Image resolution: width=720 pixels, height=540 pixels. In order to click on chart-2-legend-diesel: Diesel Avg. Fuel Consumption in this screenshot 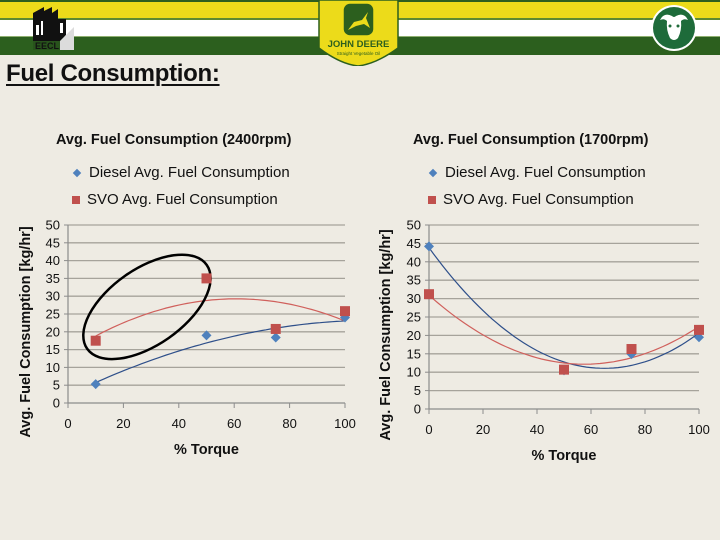, I will do `click(537, 172)`.